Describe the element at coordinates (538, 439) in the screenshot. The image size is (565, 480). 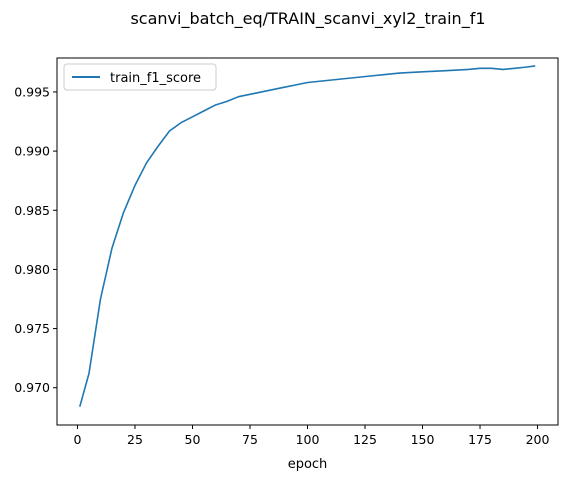
I see `x-tick-label: 200` at that location.